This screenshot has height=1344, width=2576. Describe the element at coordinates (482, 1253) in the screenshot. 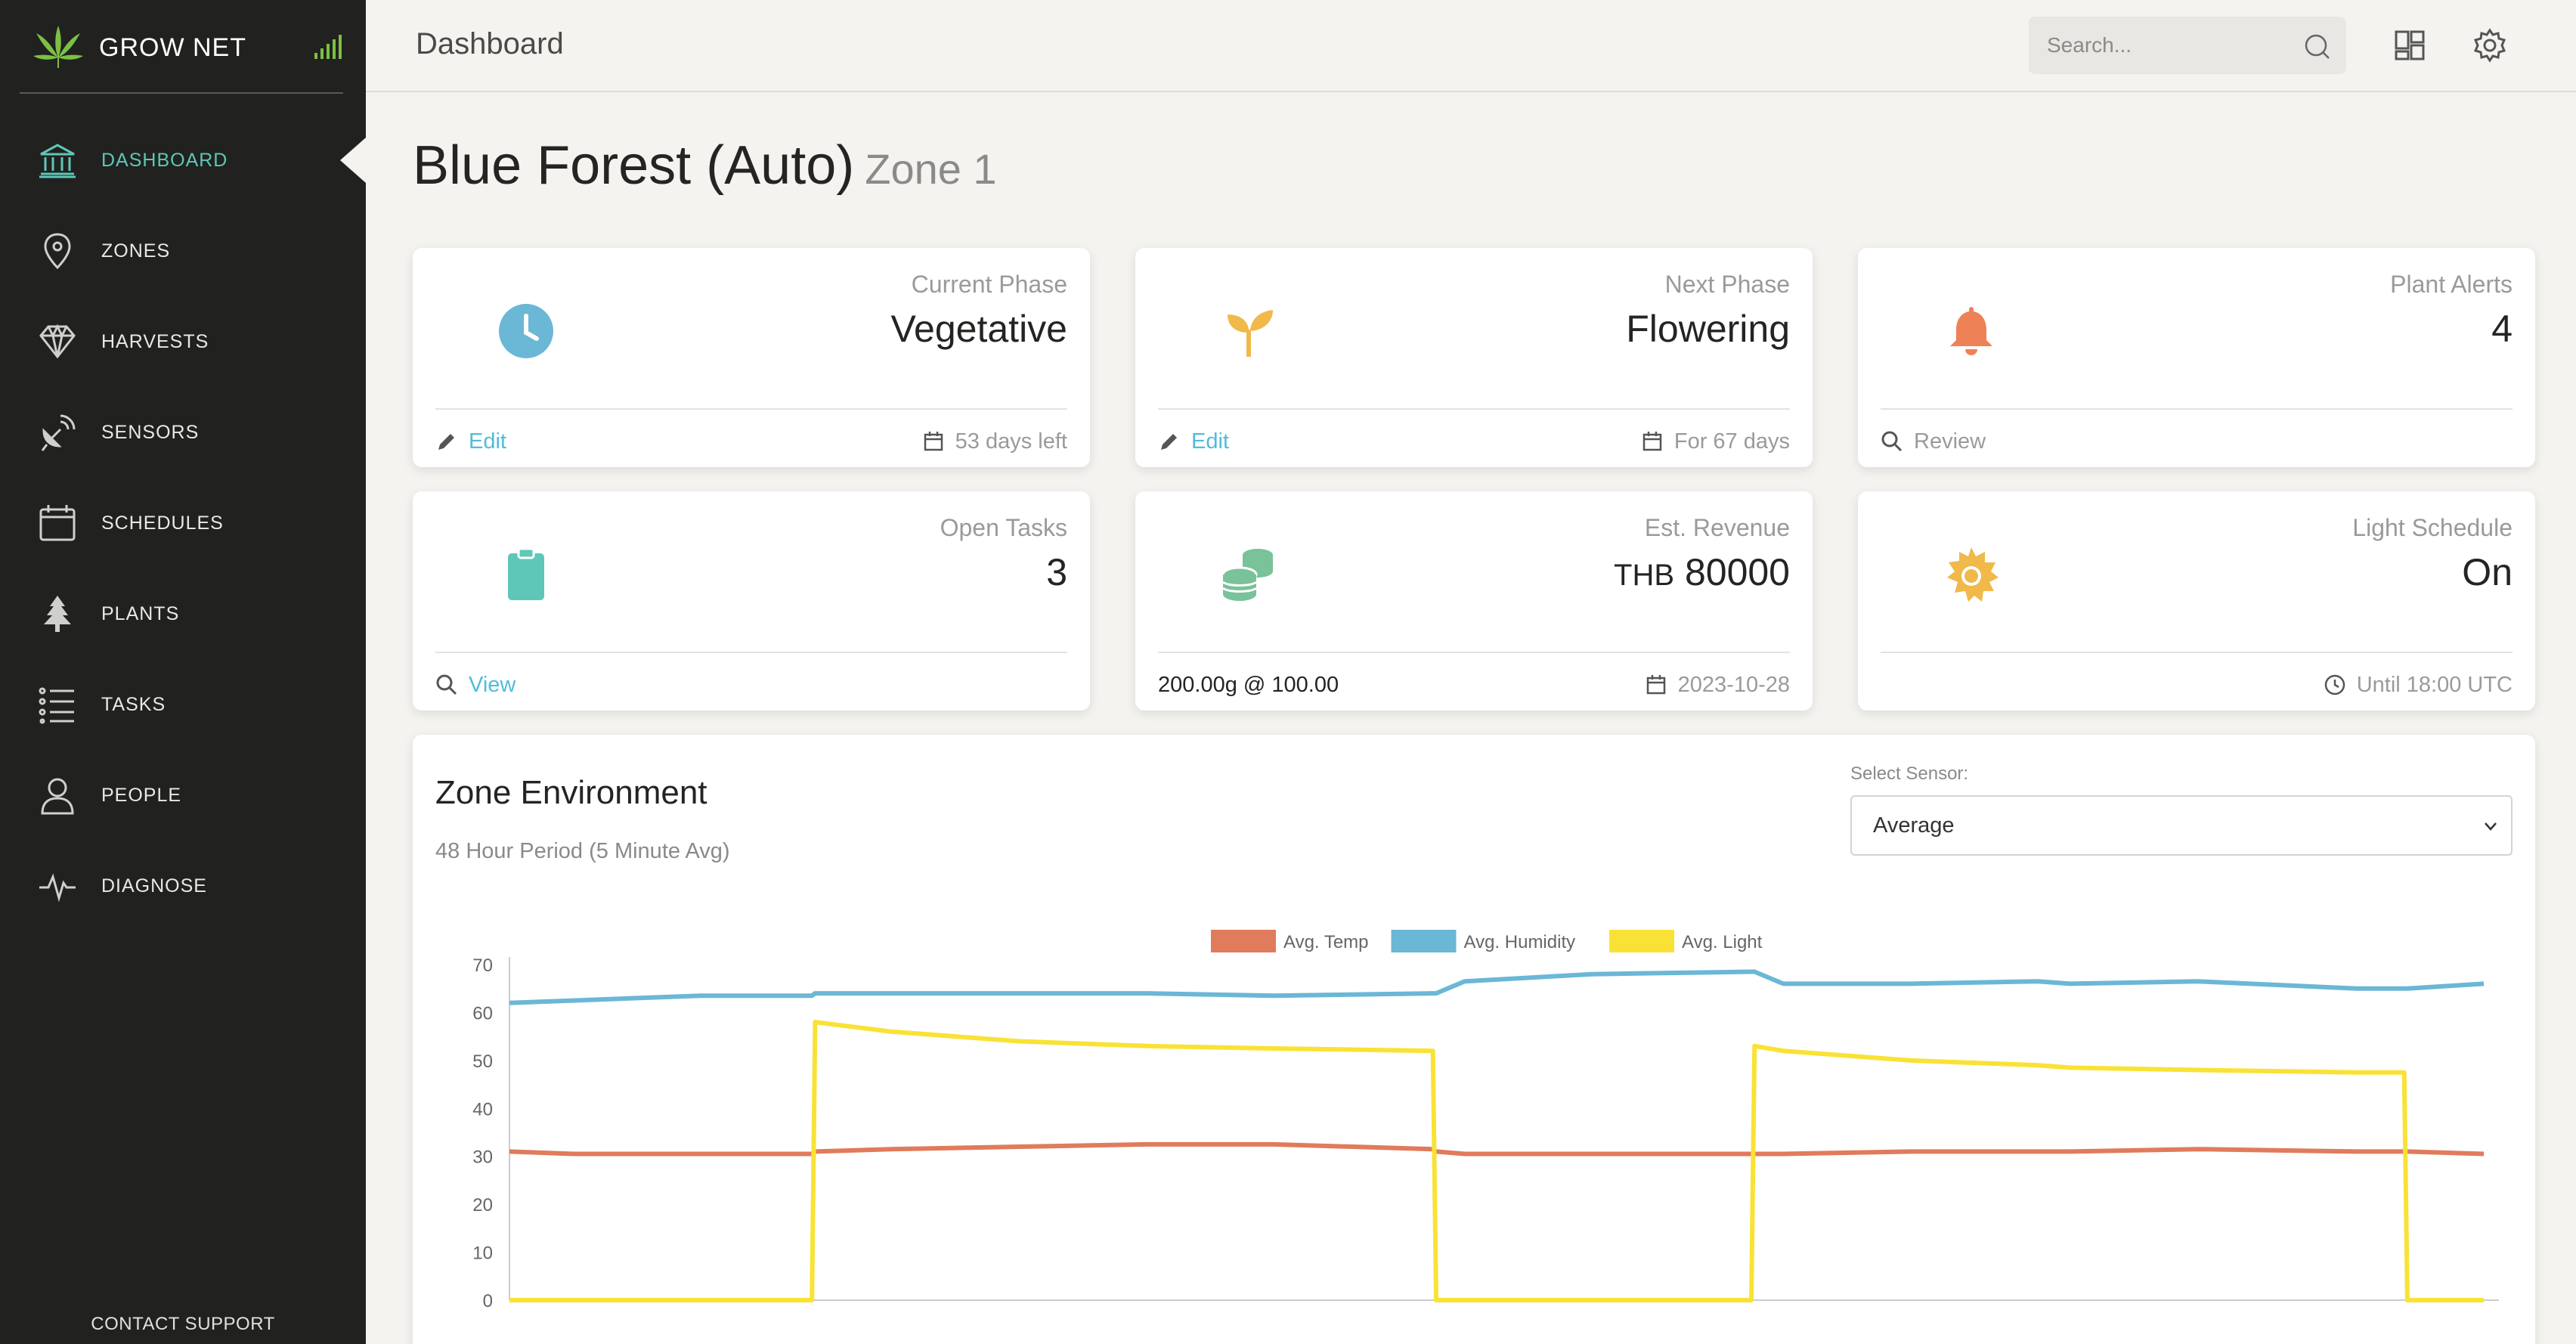

I see `y-tick-label: 10` at that location.